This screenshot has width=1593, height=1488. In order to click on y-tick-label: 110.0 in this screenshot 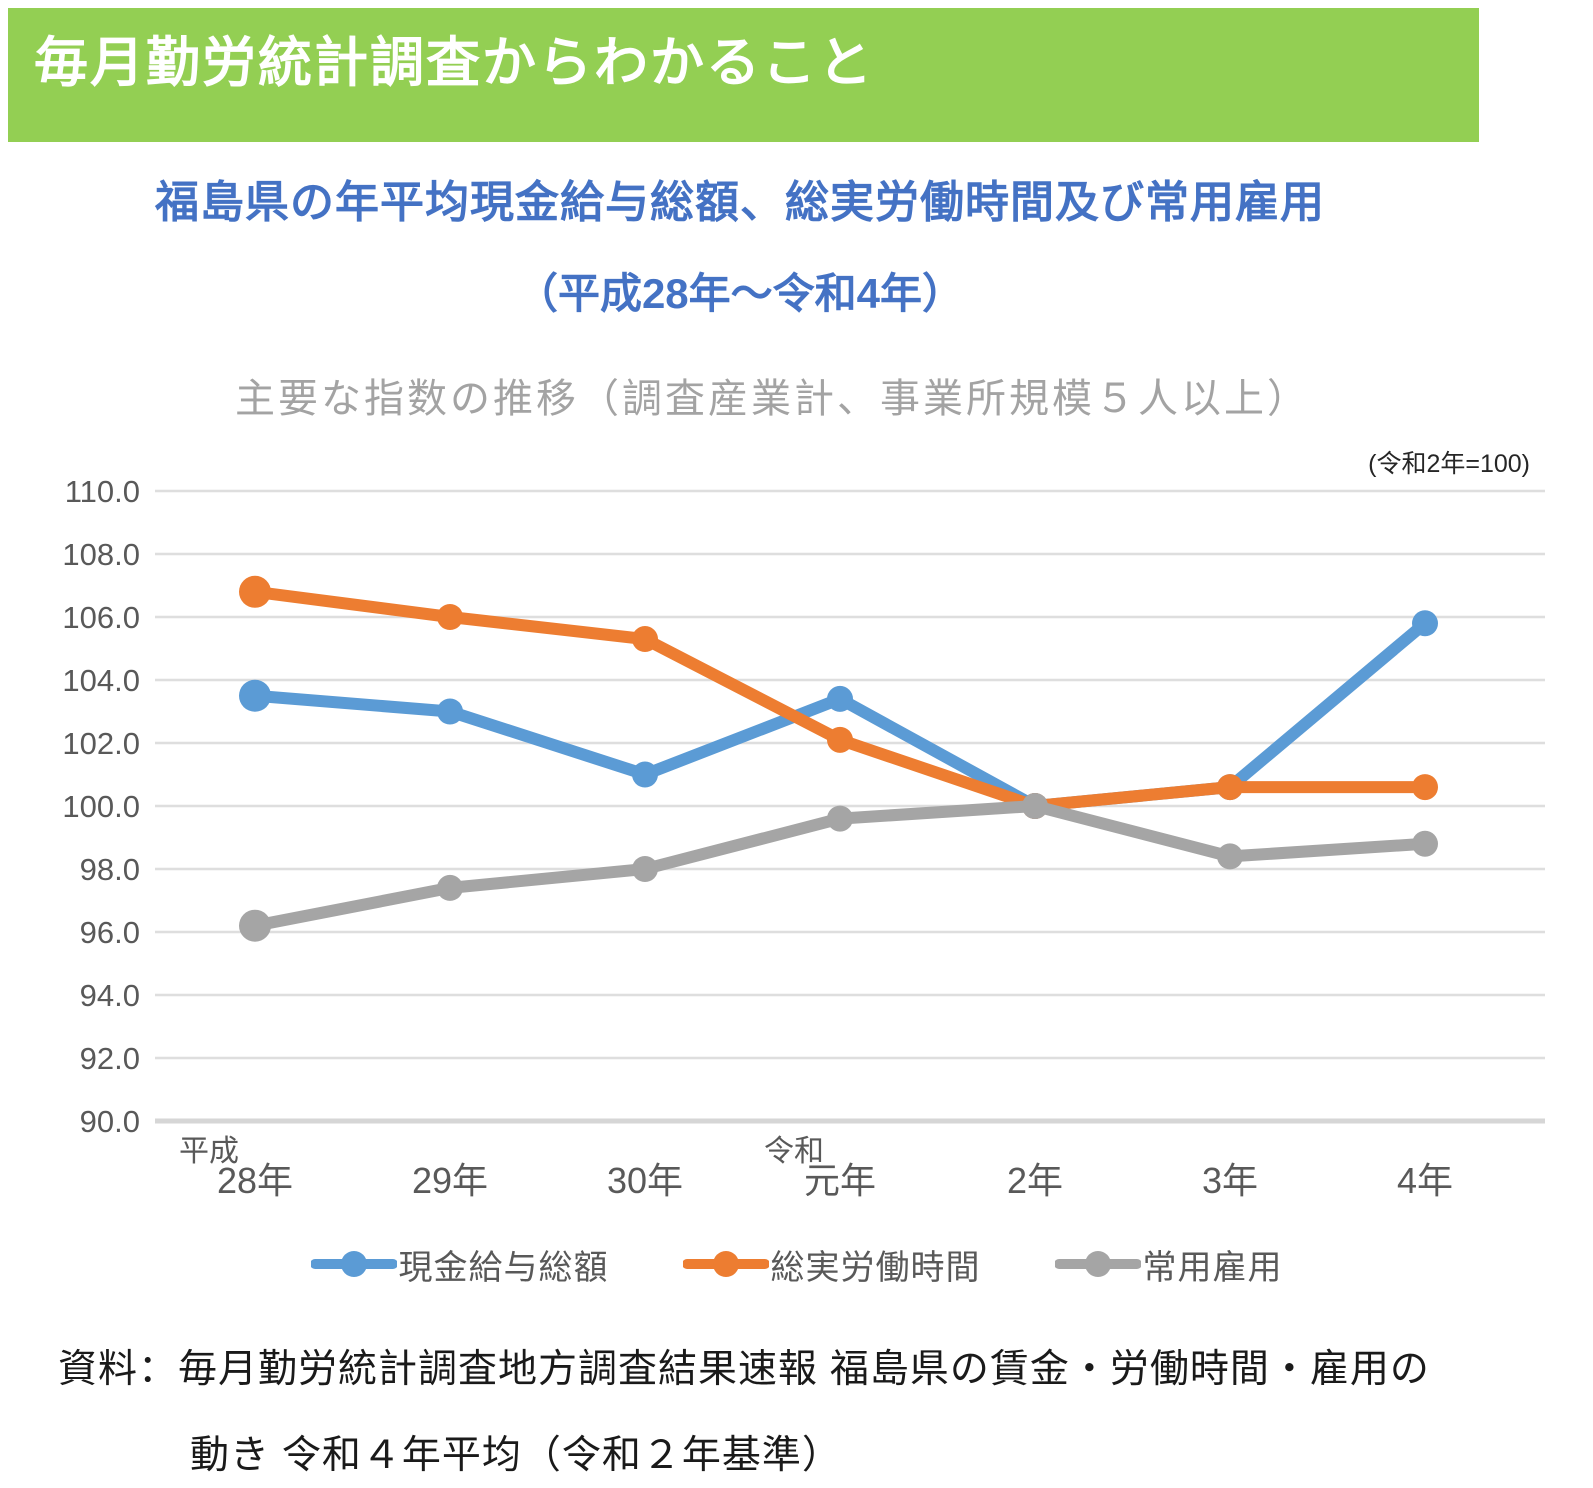, I will do `click(102, 491)`.